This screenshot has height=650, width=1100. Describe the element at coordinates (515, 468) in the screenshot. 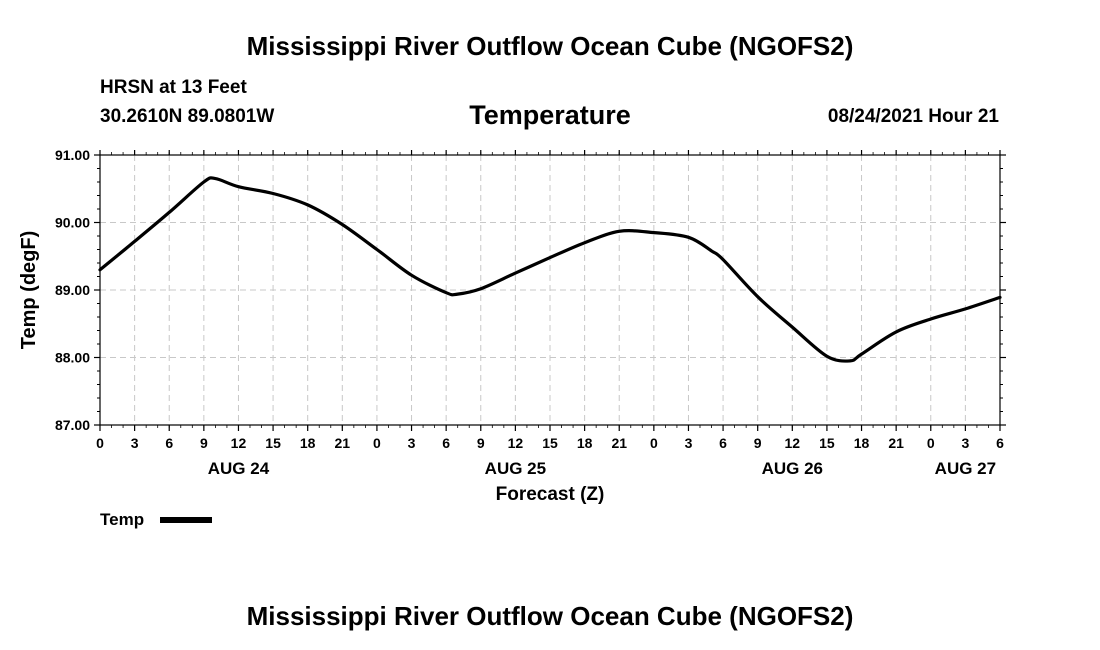

I see `day-label: AUG 25` at that location.